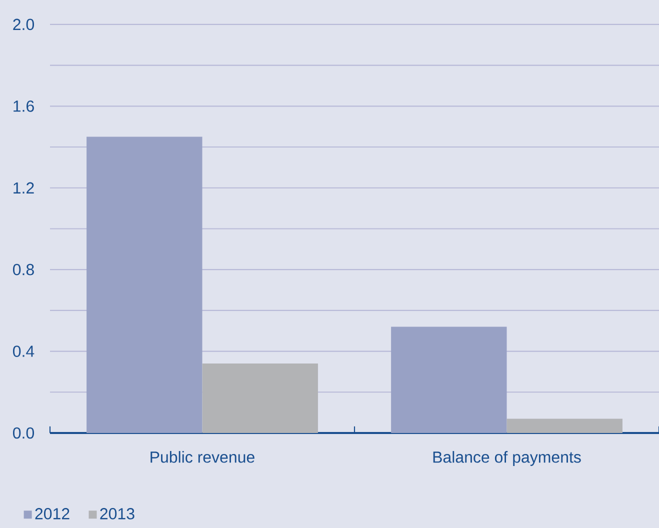  What do you see at coordinates (23, 433) in the screenshot?
I see `y-tick-label: 0.0` at bounding box center [23, 433].